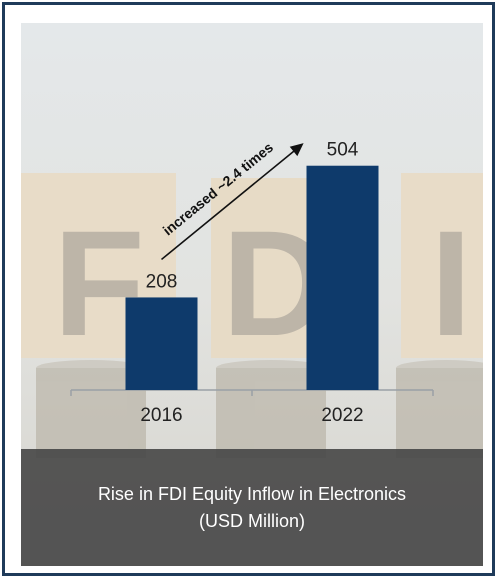 Image resolution: width=497 pixels, height=578 pixels. Describe the element at coordinates (161, 415) in the screenshot. I see `category-label-2016: 2016` at that location.